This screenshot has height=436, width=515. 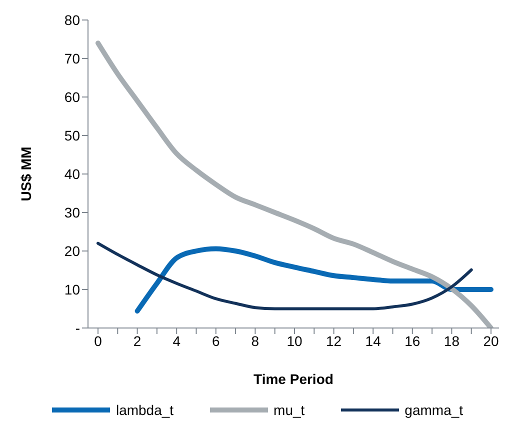 What do you see at coordinates (176, 340) in the screenshot?
I see `x-tick-label: 4` at bounding box center [176, 340].